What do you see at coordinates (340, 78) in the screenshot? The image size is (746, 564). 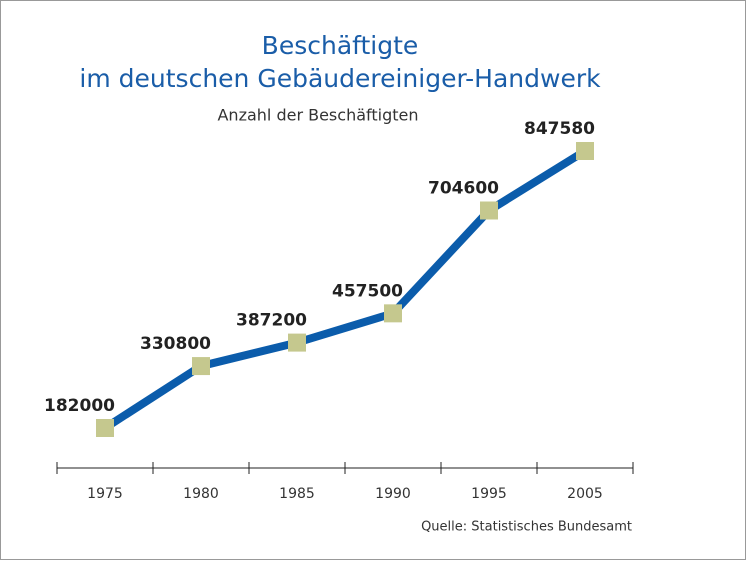 I see `chart-title: im deutschen Gebäudereiniger-Handwerk` at bounding box center [340, 78].